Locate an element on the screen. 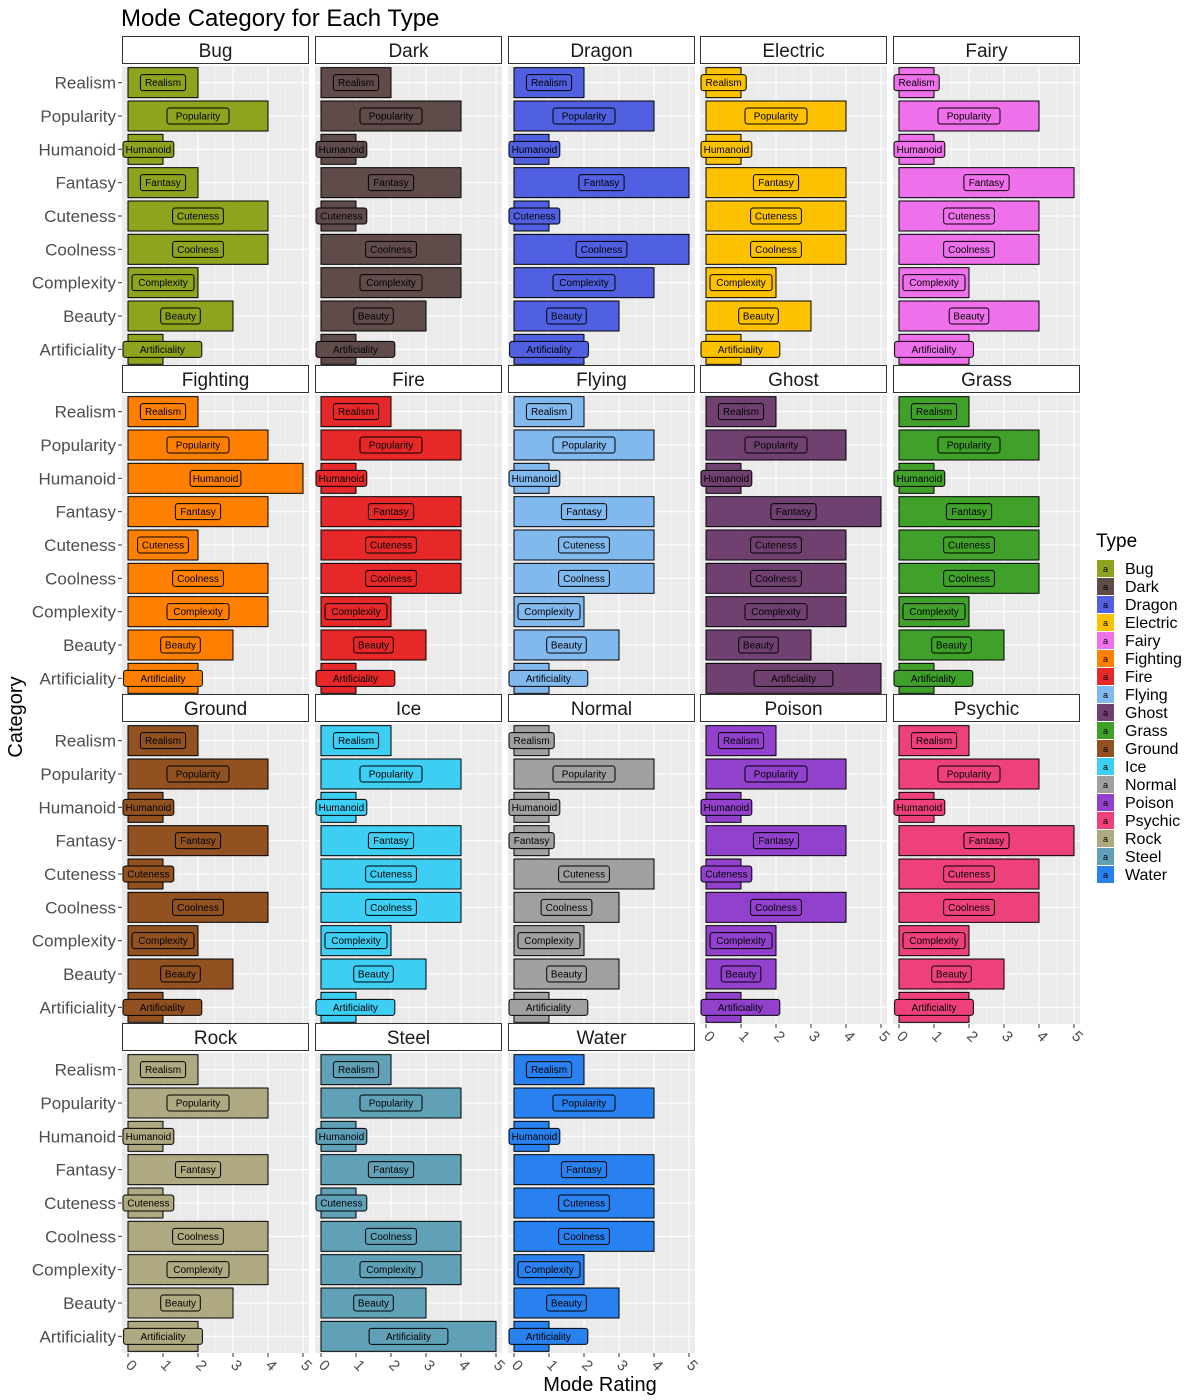 The image size is (1200, 1400). y-tick-label-fantasy: Fantasy is located at coordinates (86, 512).